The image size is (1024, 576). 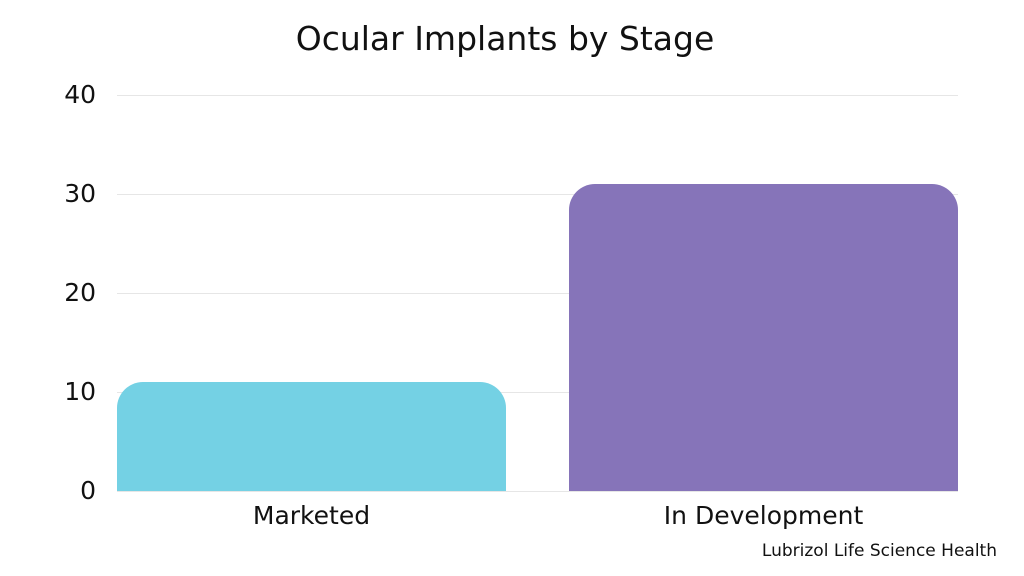 What do you see at coordinates (80, 193) in the screenshot?
I see `y-tick-label-30: 30` at bounding box center [80, 193].